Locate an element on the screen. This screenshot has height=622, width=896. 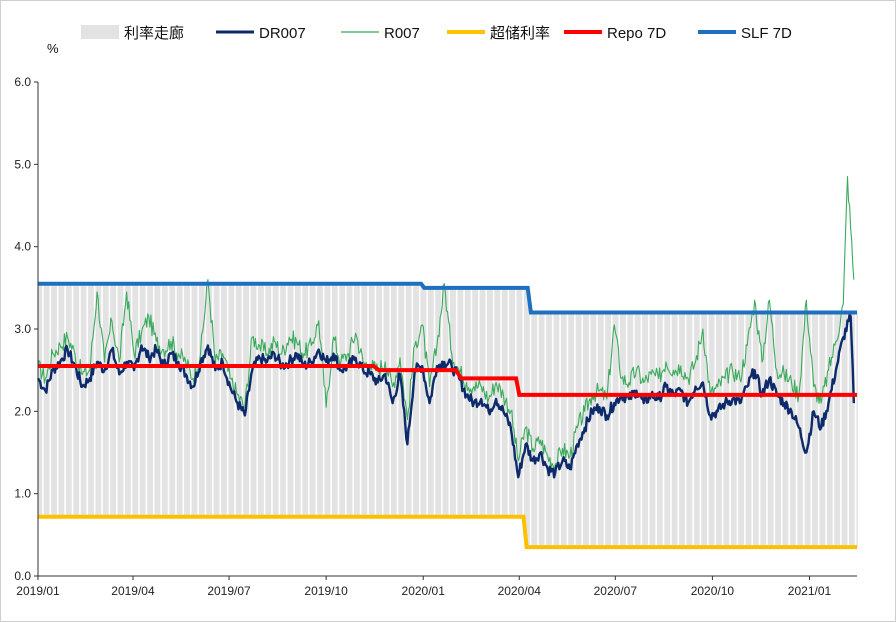
x-tick-label: 2019/07 is located at coordinates (229, 591).